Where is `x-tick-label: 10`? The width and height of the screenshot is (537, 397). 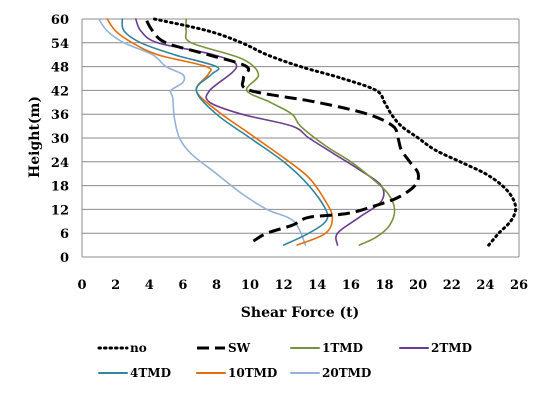 x-tick-label: 10 is located at coordinates (250, 285).